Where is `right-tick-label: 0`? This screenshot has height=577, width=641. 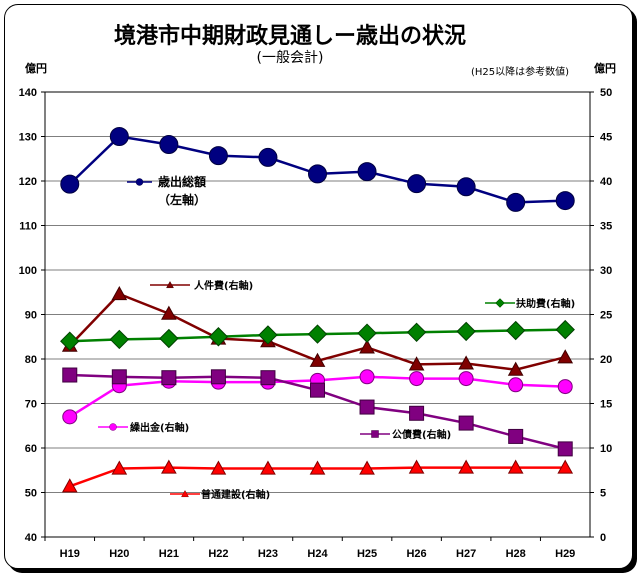 right-tick-label: 0 is located at coordinates (603, 538).